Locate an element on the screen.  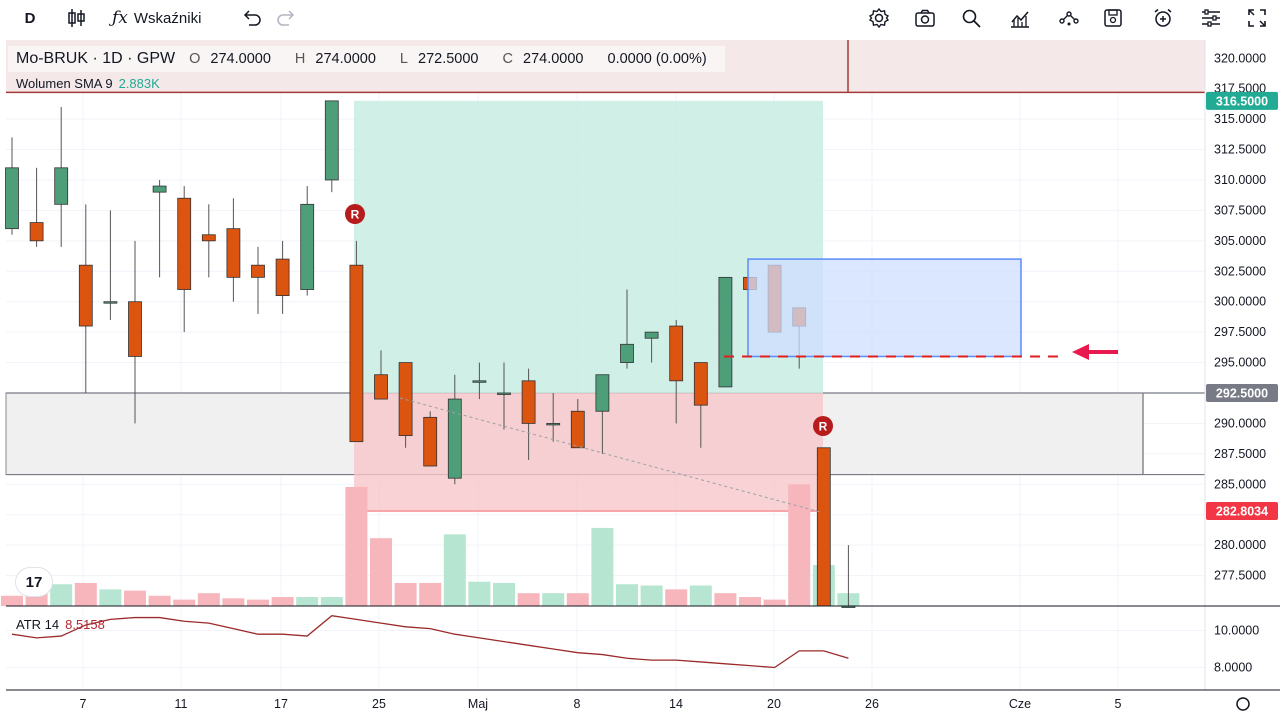
price-tag-current-bg is located at coordinates (1242, 511).